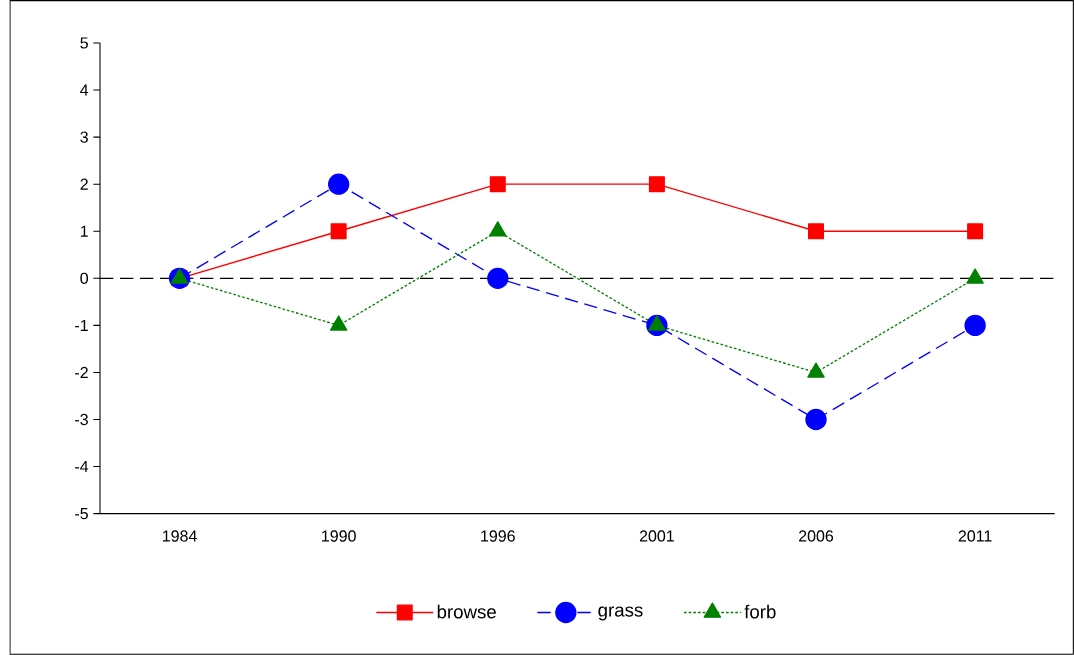 The height and width of the screenshot is (655, 1074). What do you see at coordinates (498, 536) in the screenshot?
I see `x-tick-label: 1996` at bounding box center [498, 536].